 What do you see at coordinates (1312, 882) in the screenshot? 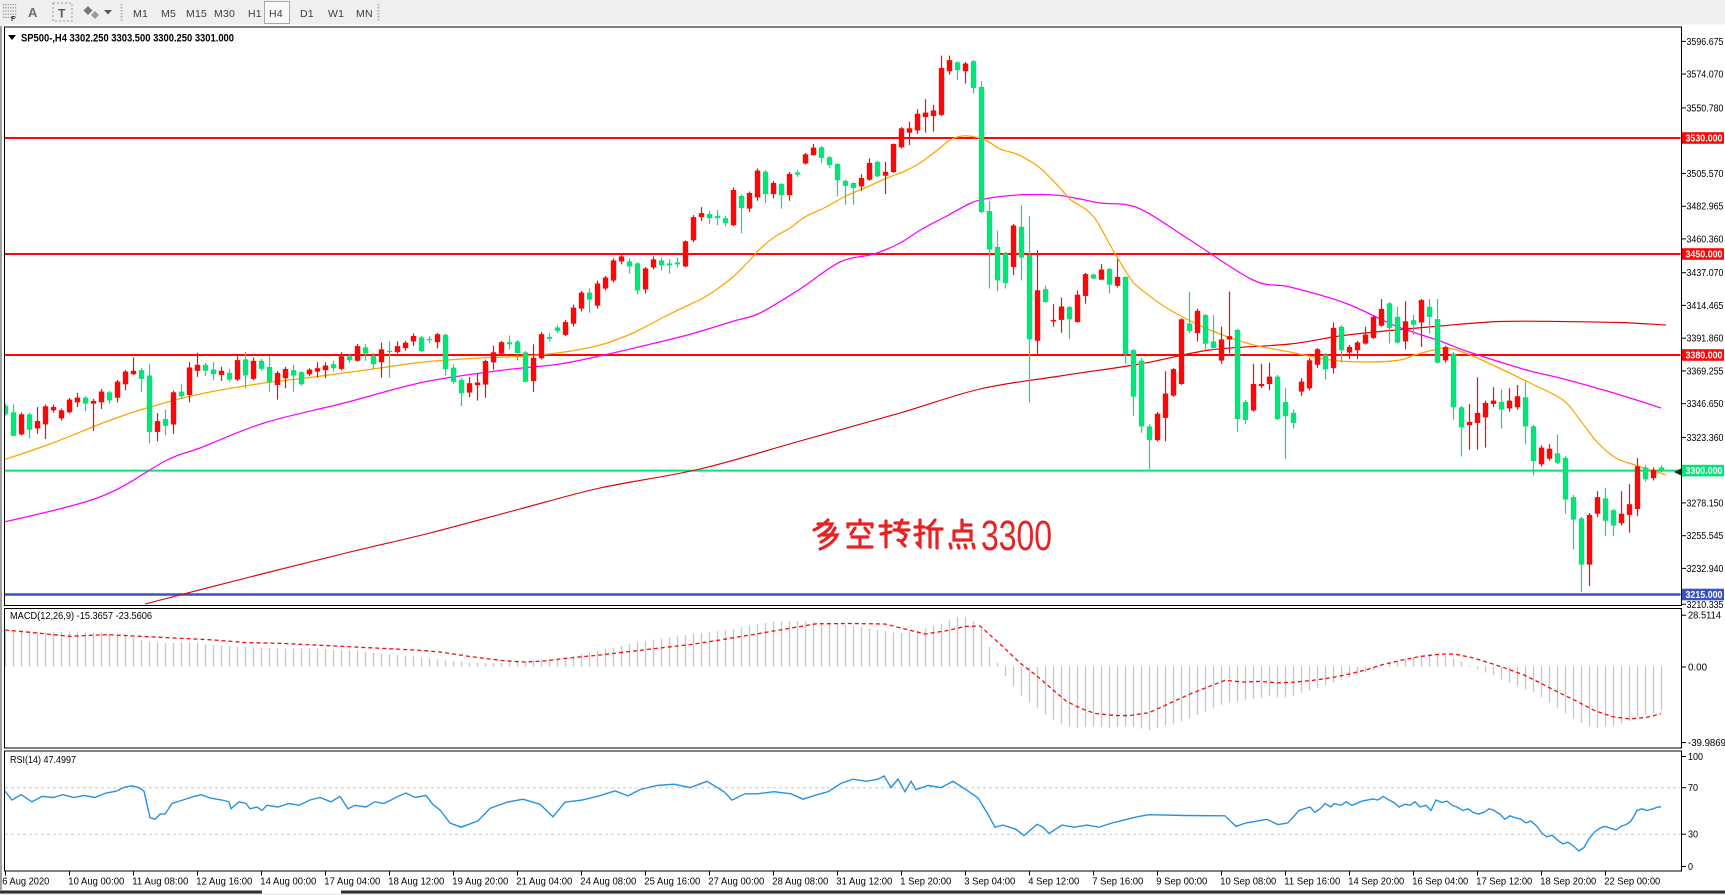
I see `svg-text: 11 Sep 16:00` at bounding box center [1312, 882].